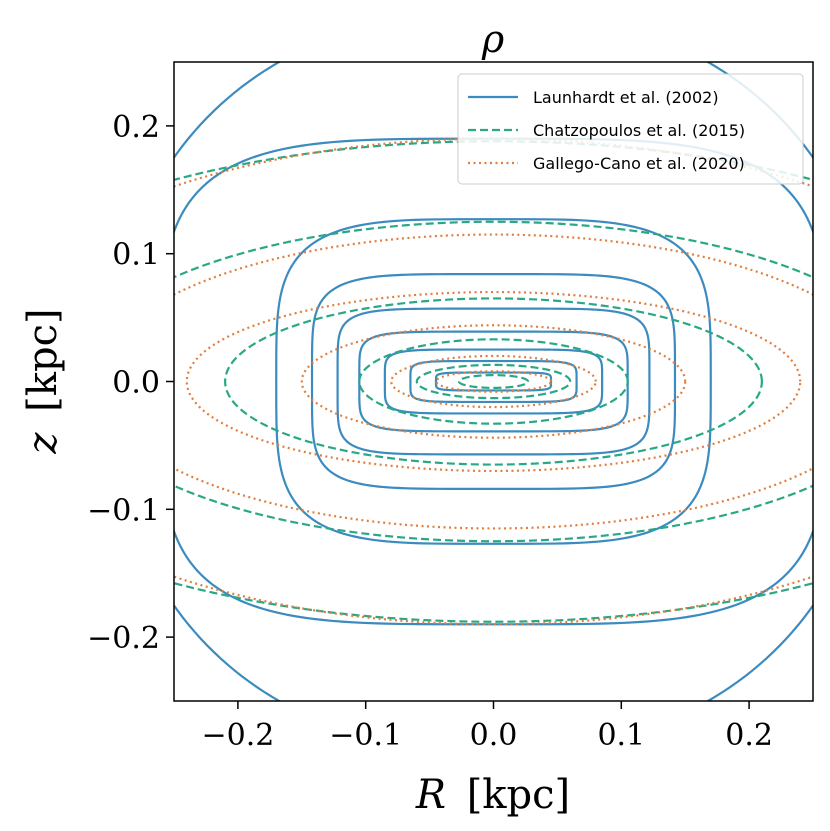  I want to click on y-axis-ticks: −0.2 −0.1 0.0 0.1 0.2, so click(130, 383).